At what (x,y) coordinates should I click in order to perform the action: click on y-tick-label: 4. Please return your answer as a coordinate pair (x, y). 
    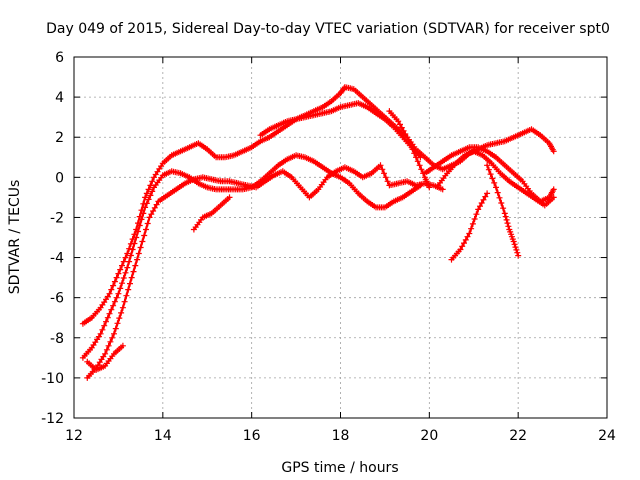
    Looking at the image, I should click on (59, 98).